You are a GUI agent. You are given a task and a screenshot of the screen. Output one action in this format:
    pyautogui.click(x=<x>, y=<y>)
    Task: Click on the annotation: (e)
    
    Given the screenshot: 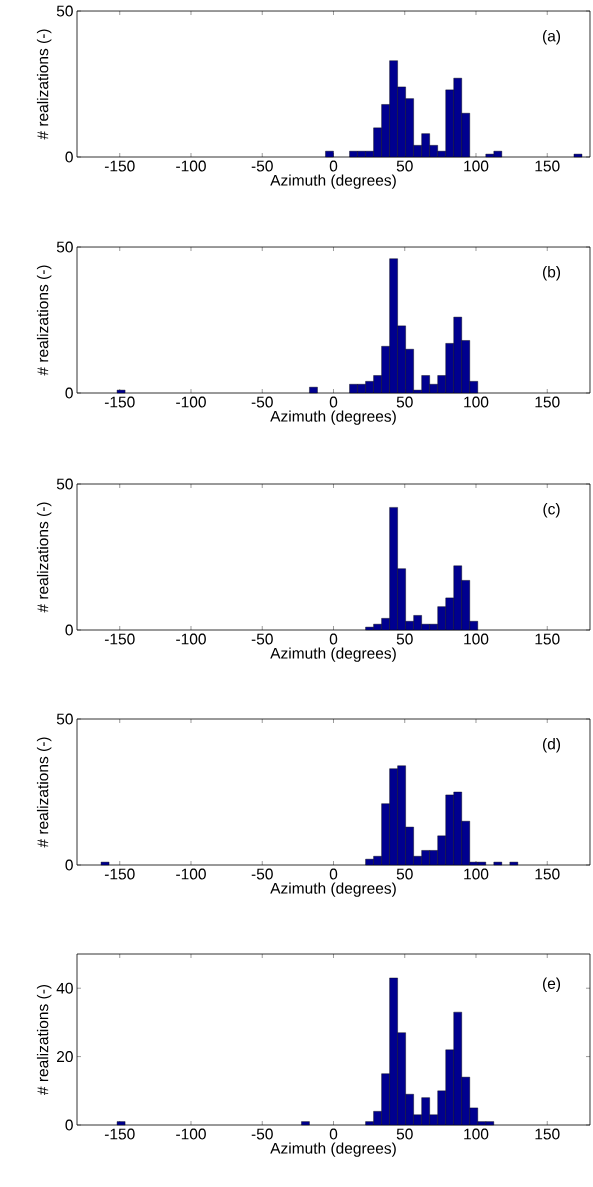 What is the action you would take?
    pyautogui.click(x=552, y=985)
    